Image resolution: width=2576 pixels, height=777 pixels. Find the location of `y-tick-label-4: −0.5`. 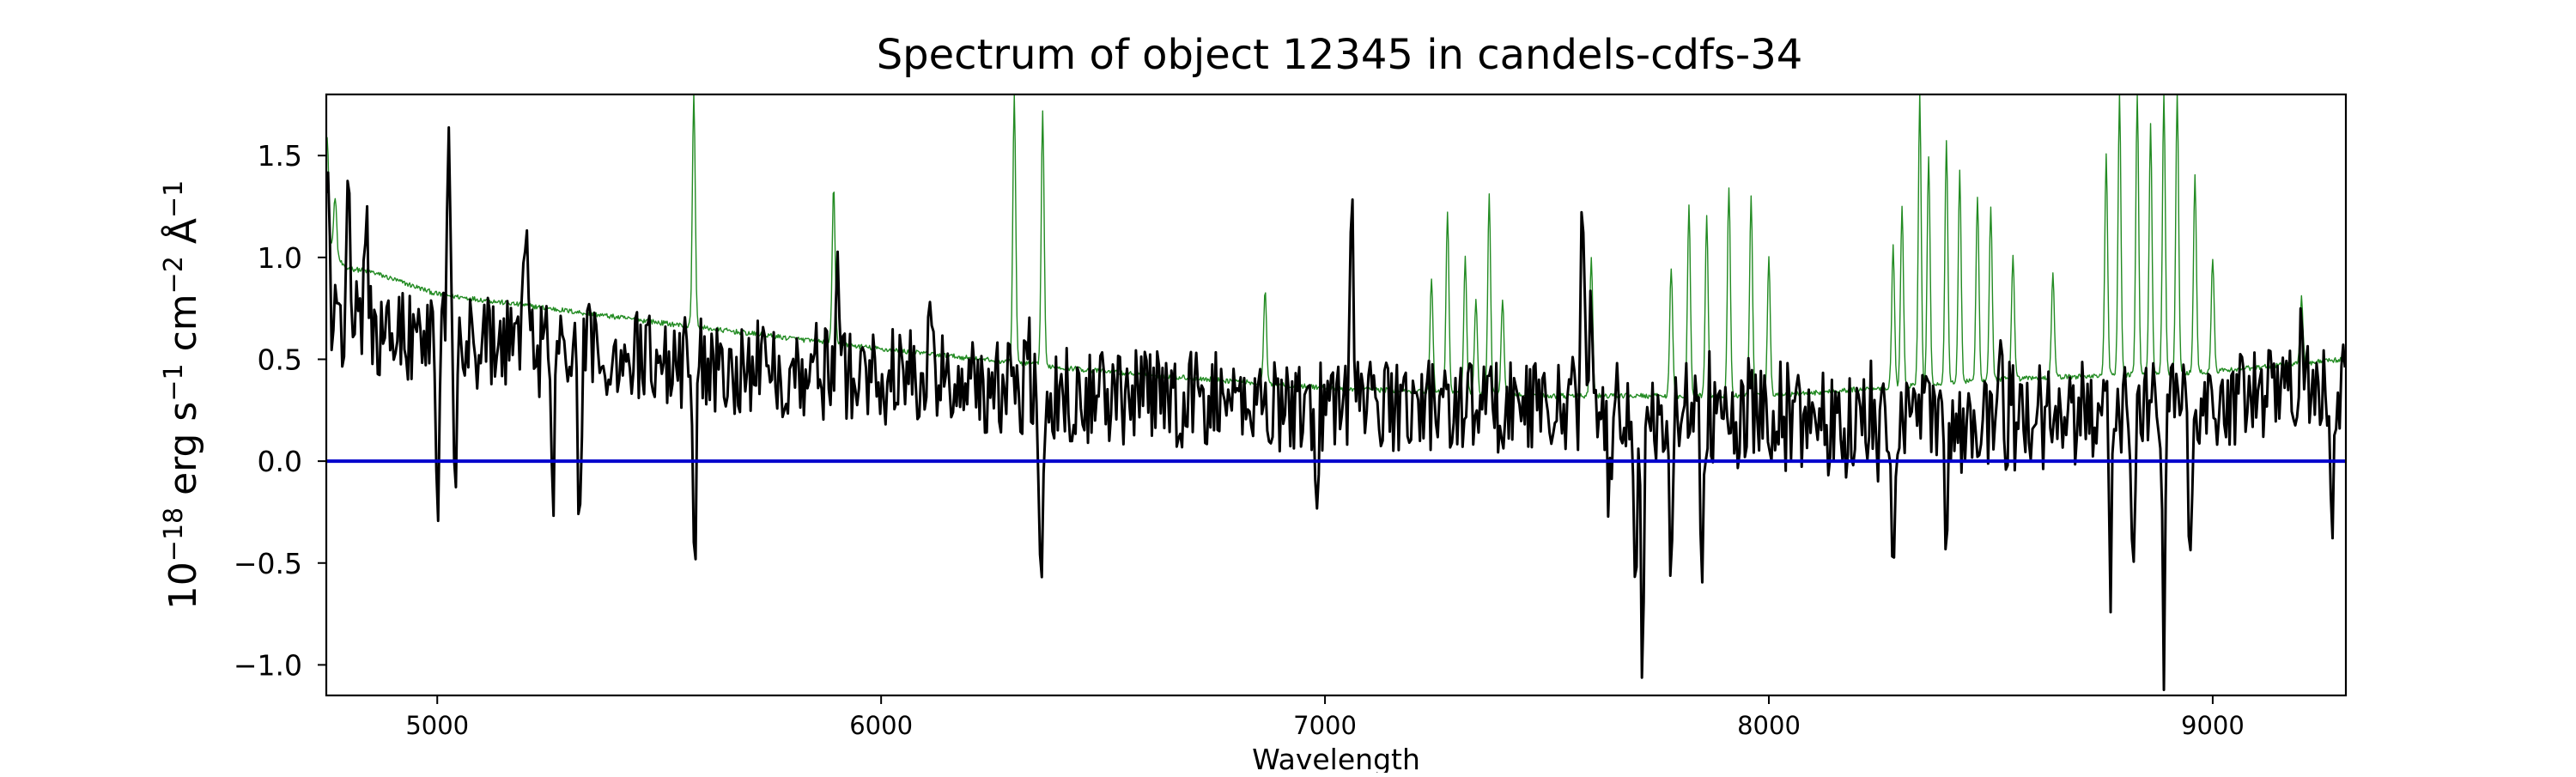

y-tick-label-4: −0.5 is located at coordinates (268, 563).